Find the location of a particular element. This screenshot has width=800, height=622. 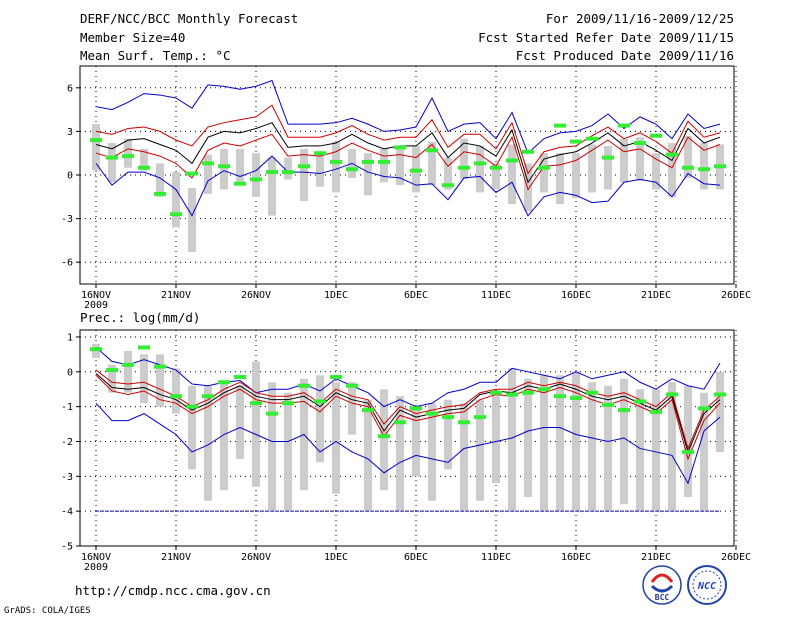

precipitation-panel-title: Prec.: log(mm/d) is located at coordinates (140, 317).